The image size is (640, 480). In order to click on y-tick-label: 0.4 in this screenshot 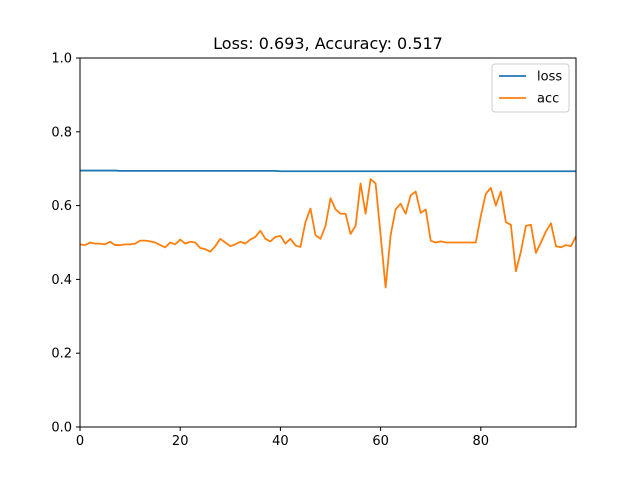, I will do `click(61, 280)`.